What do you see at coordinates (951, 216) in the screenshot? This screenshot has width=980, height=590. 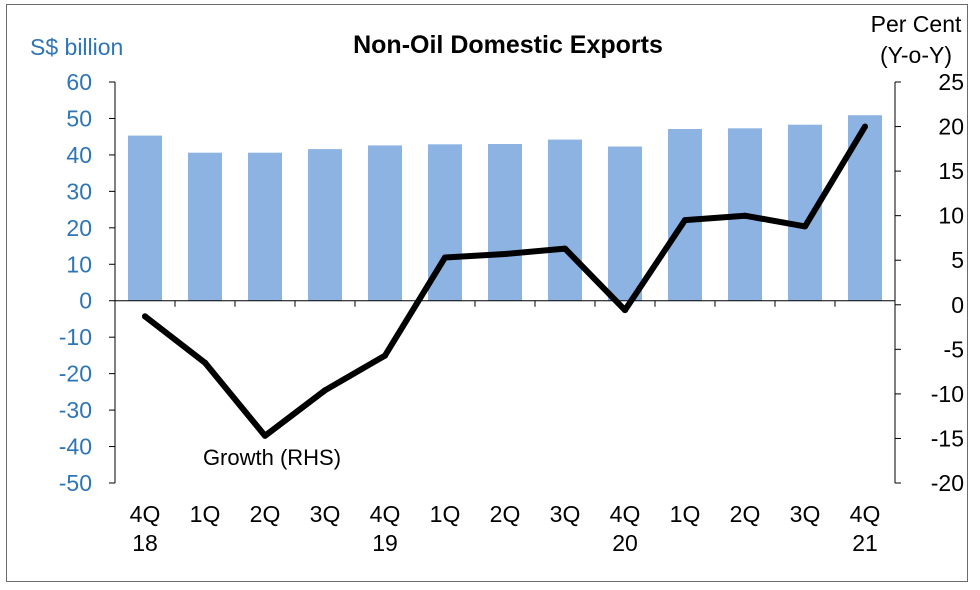 I see `right-tick-label-3: 10` at bounding box center [951, 216].